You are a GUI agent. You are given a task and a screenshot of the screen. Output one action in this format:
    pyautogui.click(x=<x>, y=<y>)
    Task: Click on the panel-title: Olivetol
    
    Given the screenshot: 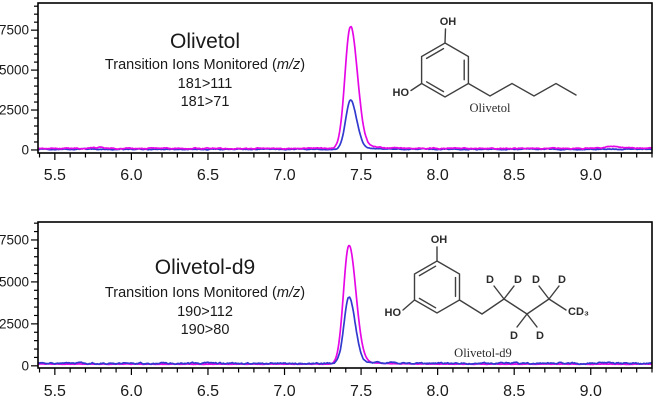 What is the action you would take?
    pyautogui.click(x=205, y=41)
    